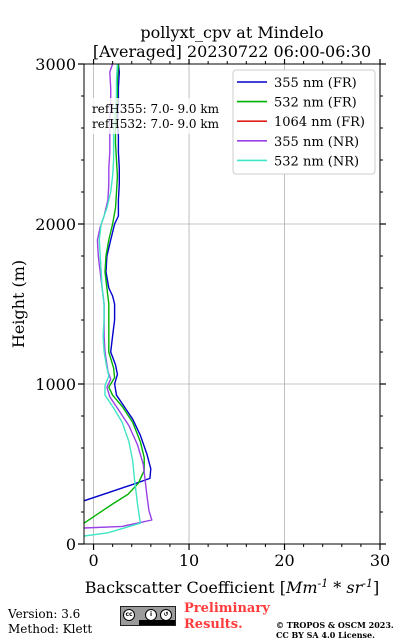 Image resolution: width=400 pixels, height=640 pixels. I want to click on y-tick-label: 2000, so click(55, 224).